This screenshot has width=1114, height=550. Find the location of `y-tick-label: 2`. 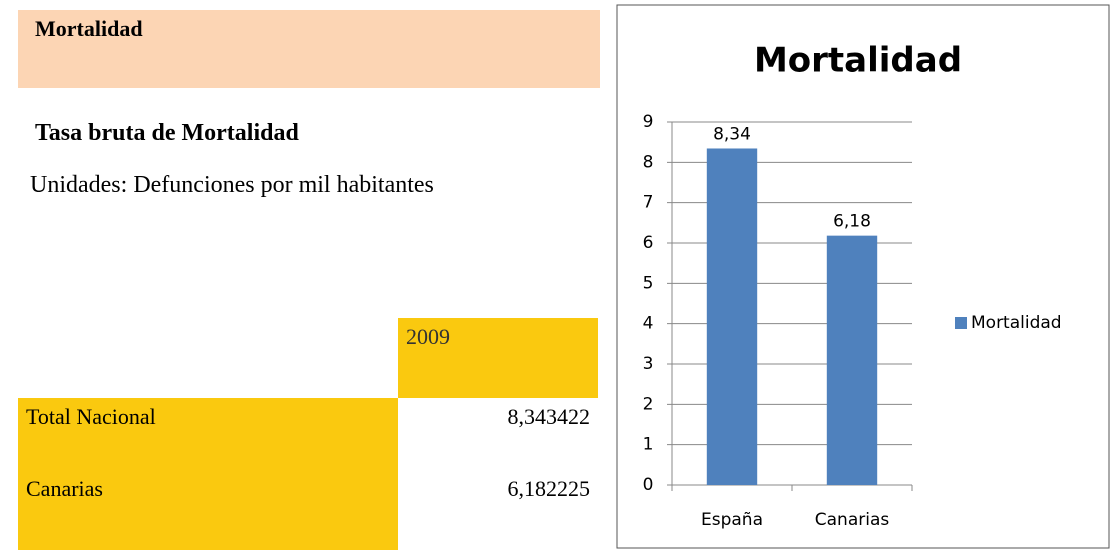

y-tick-label: 2 is located at coordinates (648, 404).